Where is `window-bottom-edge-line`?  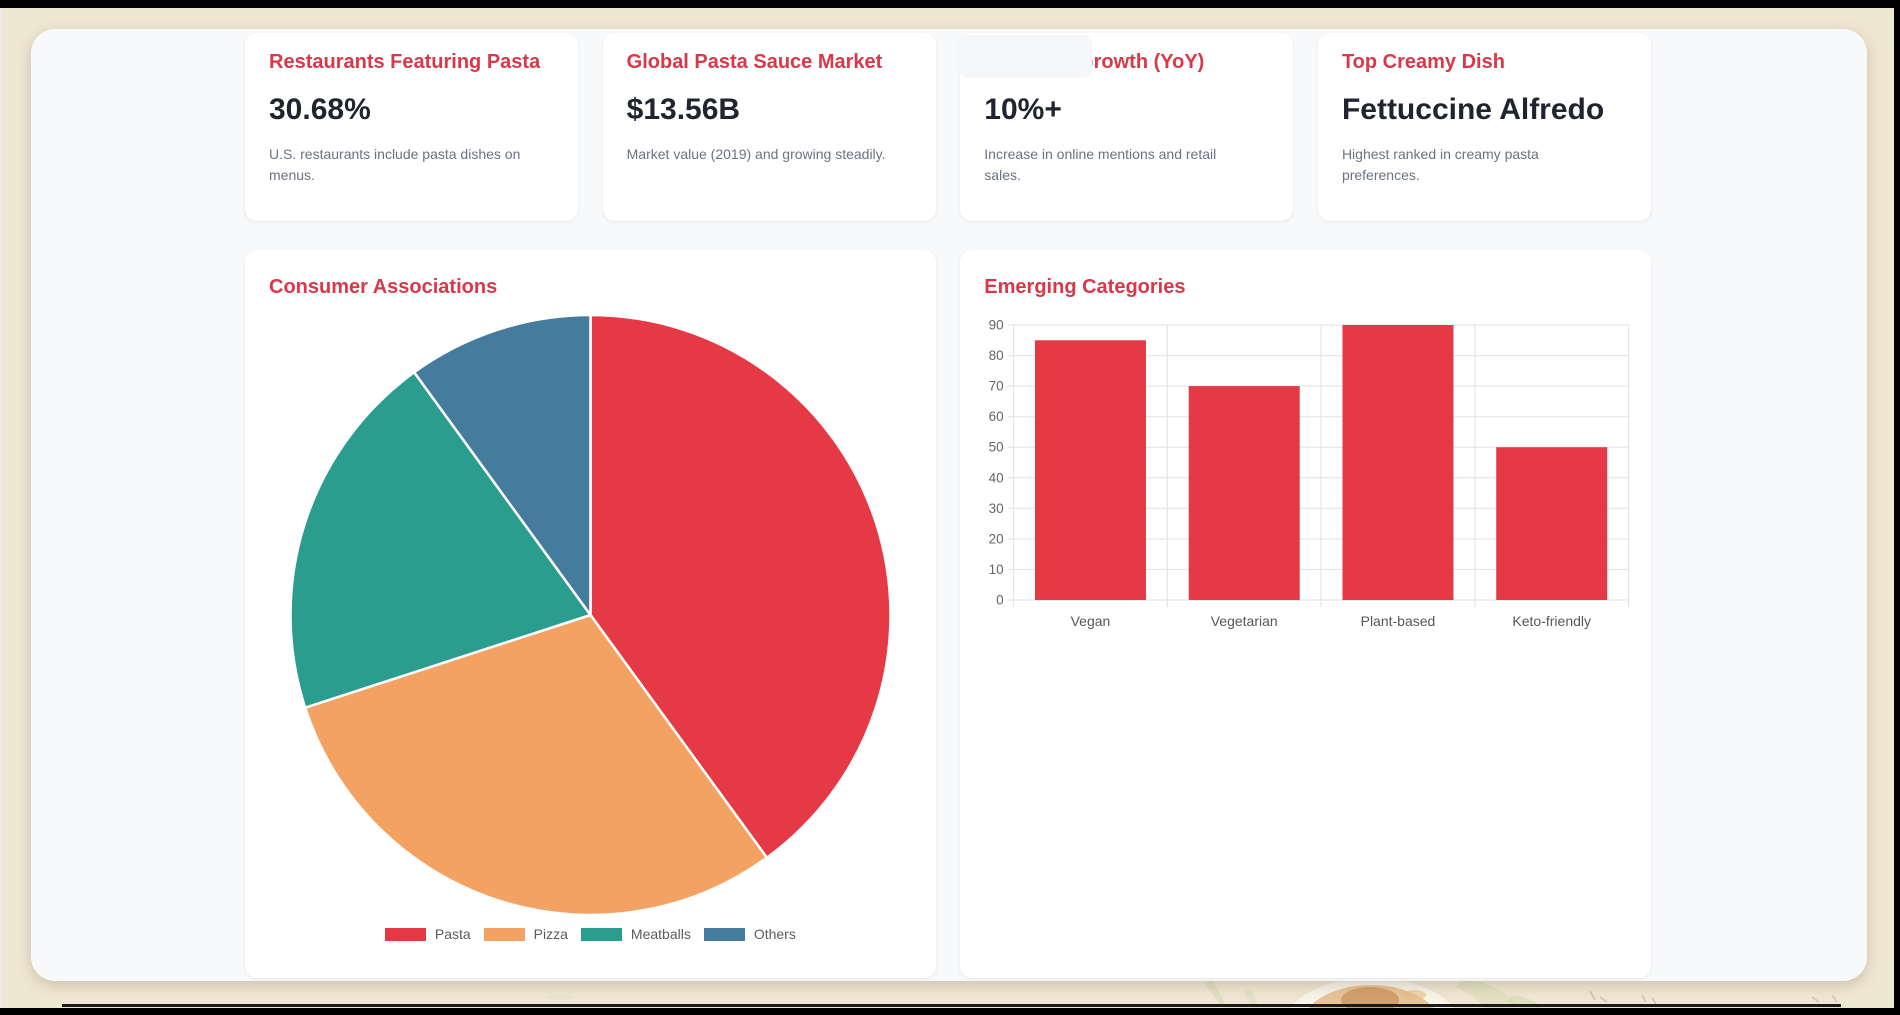
window-bottom-edge-line is located at coordinates (951, 1005).